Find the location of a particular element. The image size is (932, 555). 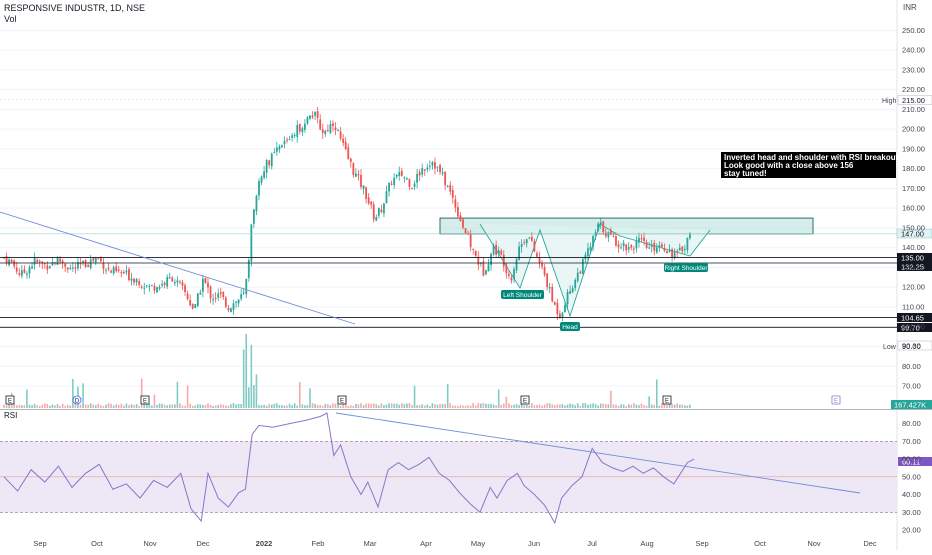

right-shoulder-label: Right Shoulder is located at coordinates (686, 267).